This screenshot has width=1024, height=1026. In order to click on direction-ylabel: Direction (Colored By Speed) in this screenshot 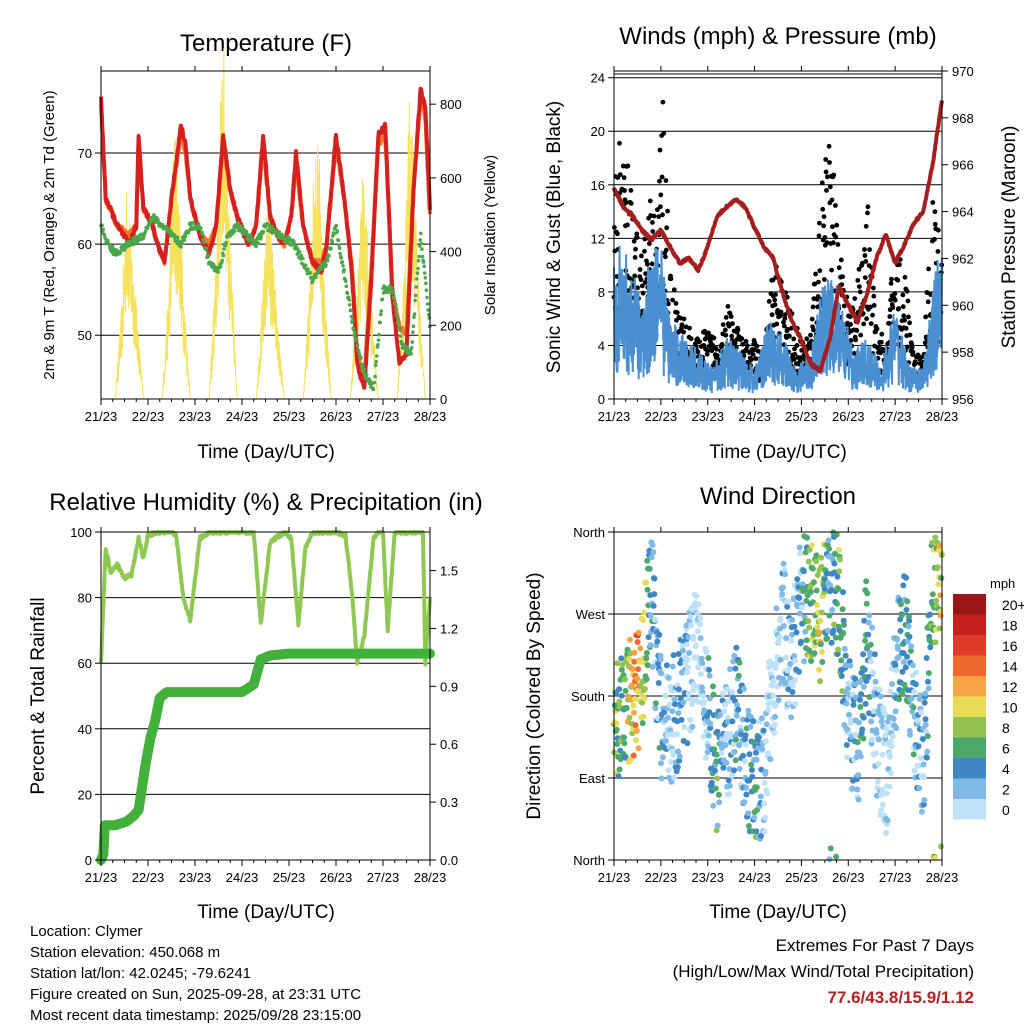, I will do `click(534, 695)`.